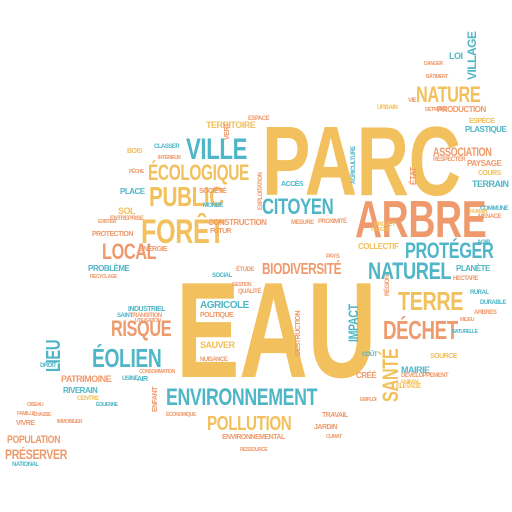 This screenshot has width=512, height=512. What do you see at coordinates (448, 94) in the screenshot?
I see `word-nature: NATURE` at bounding box center [448, 94].